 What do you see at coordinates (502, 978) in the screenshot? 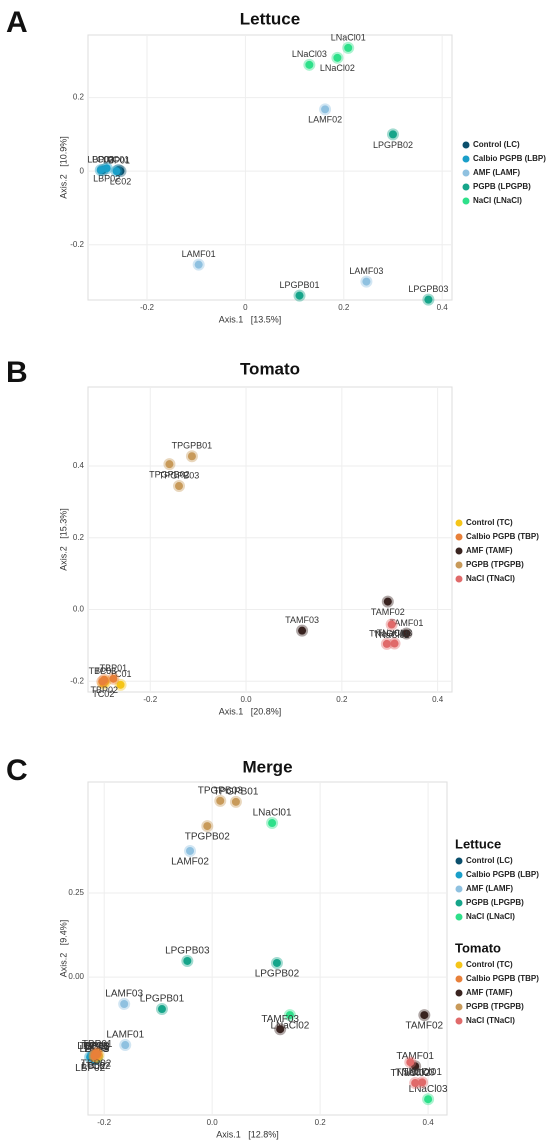
I see `legend-label: Calbio PGPB (TBP)` at bounding box center [502, 978].